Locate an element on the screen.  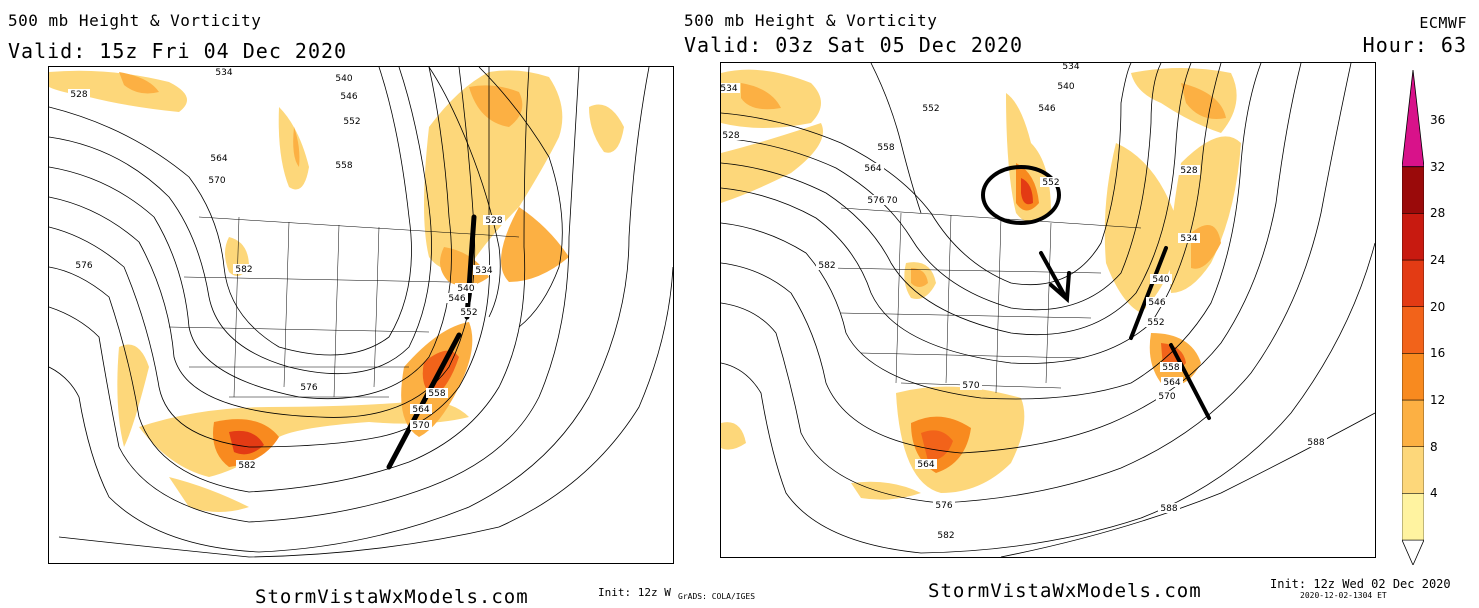
right-footer-init: Init: 12z Wed 02 Dec 2020 is located at coordinates (1360, 584).